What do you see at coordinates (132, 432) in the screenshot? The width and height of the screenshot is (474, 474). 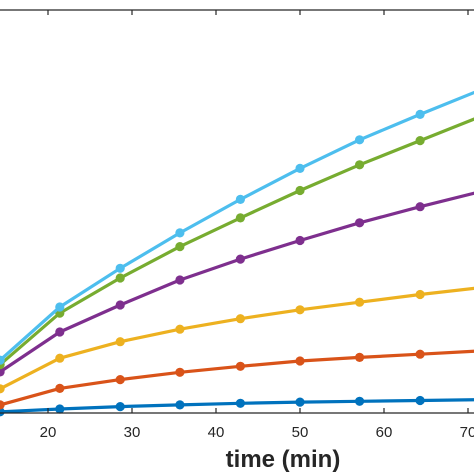 I see `x-tick-label: 30` at bounding box center [132, 432].